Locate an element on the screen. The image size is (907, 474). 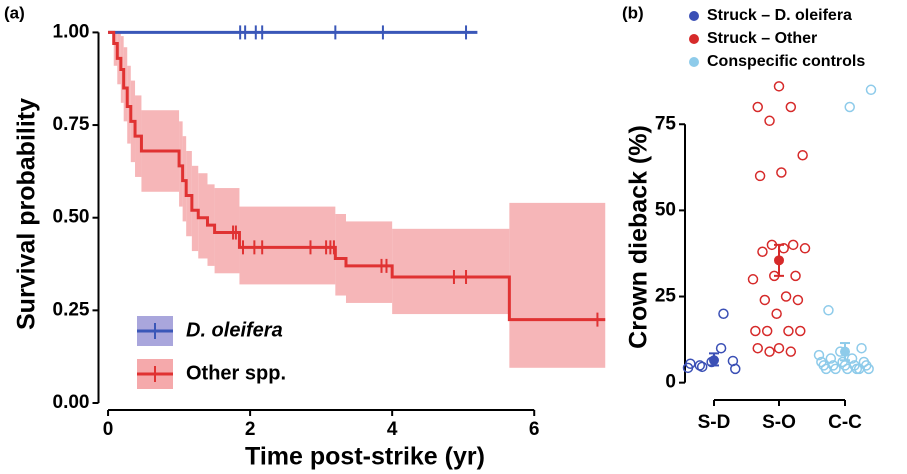
panel-label: (a) is located at coordinates (14, 12).